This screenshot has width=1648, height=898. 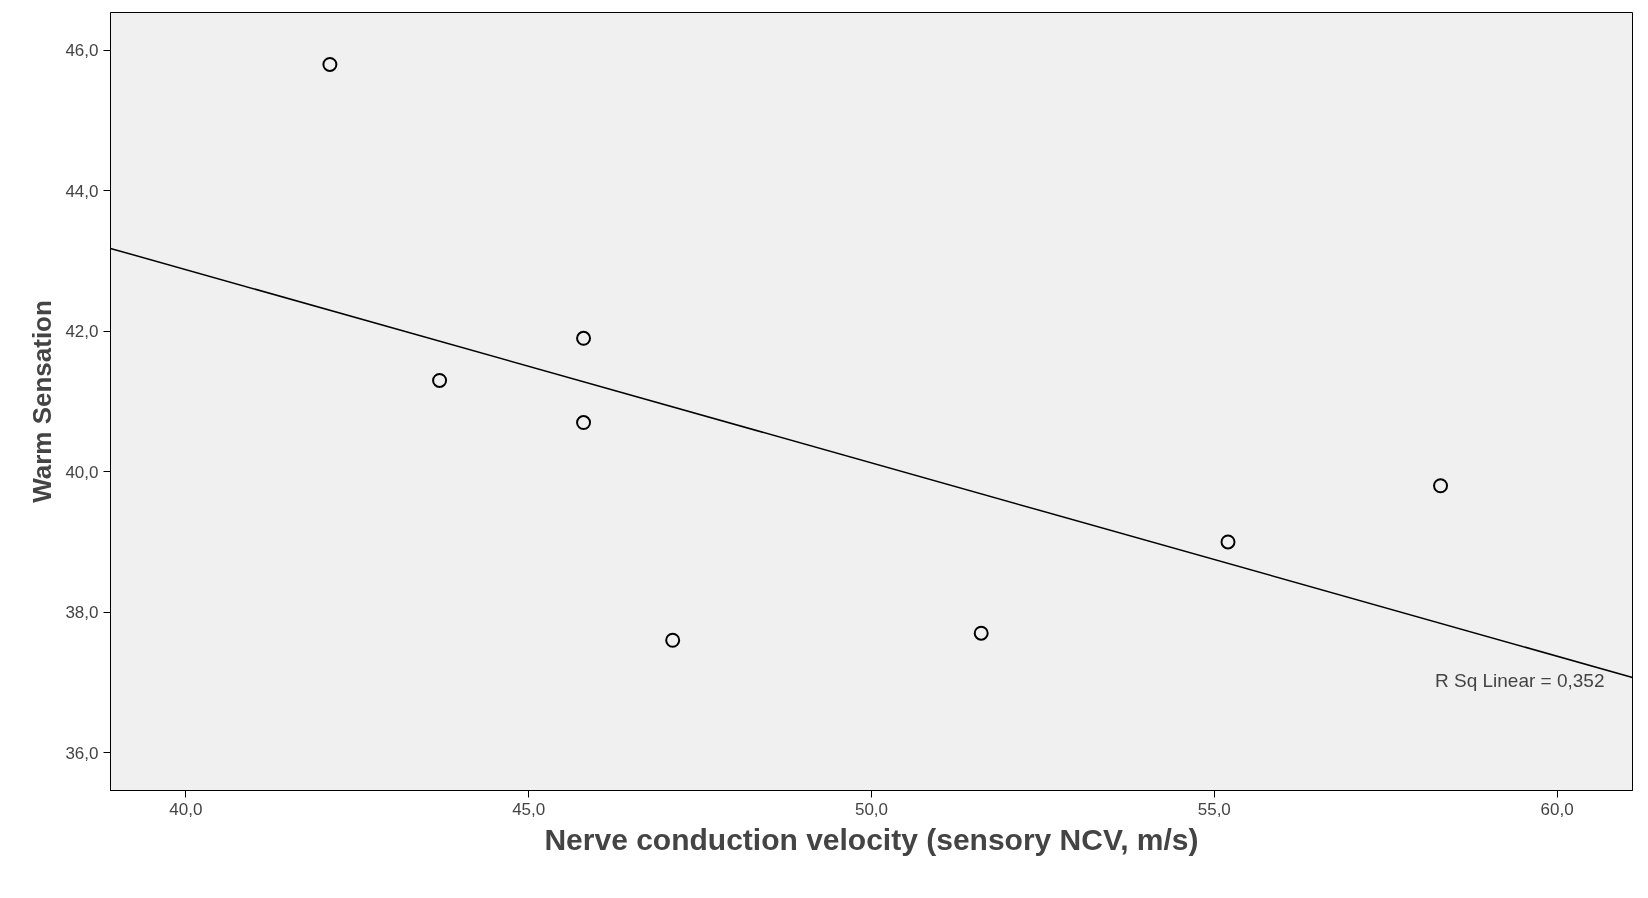 What do you see at coordinates (1557, 809) in the screenshot?
I see `x-tick-label: 60,0` at bounding box center [1557, 809].